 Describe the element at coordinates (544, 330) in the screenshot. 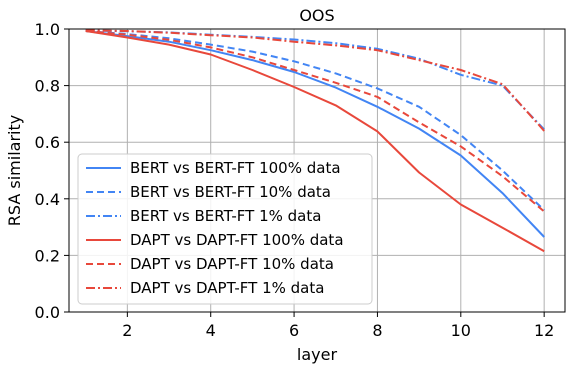

I see `x-tick-label: 12` at that location.